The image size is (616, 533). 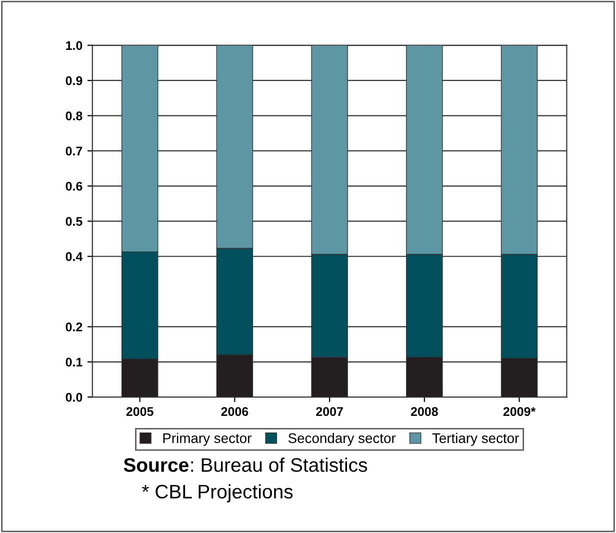 What do you see at coordinates (329, 411) in the screenshot?
I see `x-tick-label: 2007` at bounding box center [329, 411].